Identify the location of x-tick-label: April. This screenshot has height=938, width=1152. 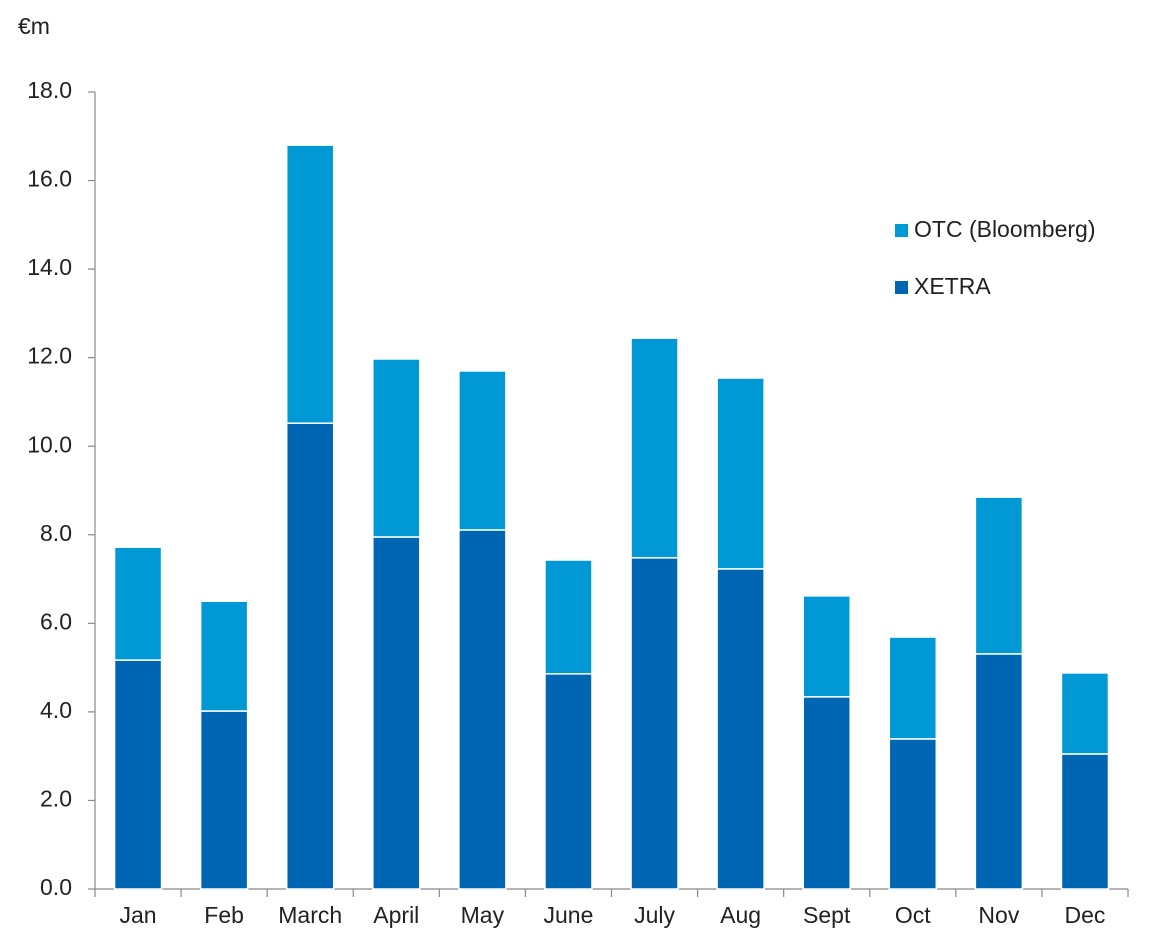
(396, 915).